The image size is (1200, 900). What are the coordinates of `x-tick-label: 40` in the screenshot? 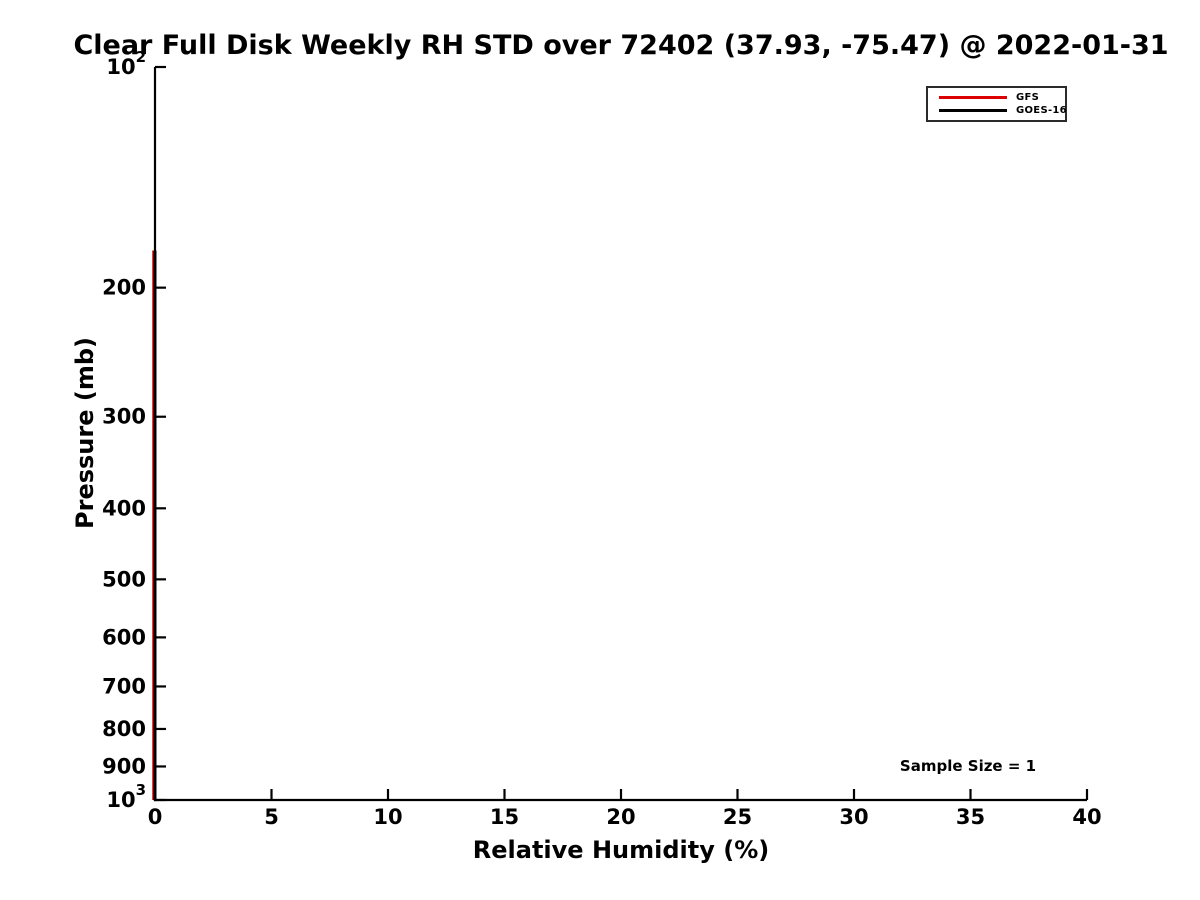 It's located at (1086, 817).